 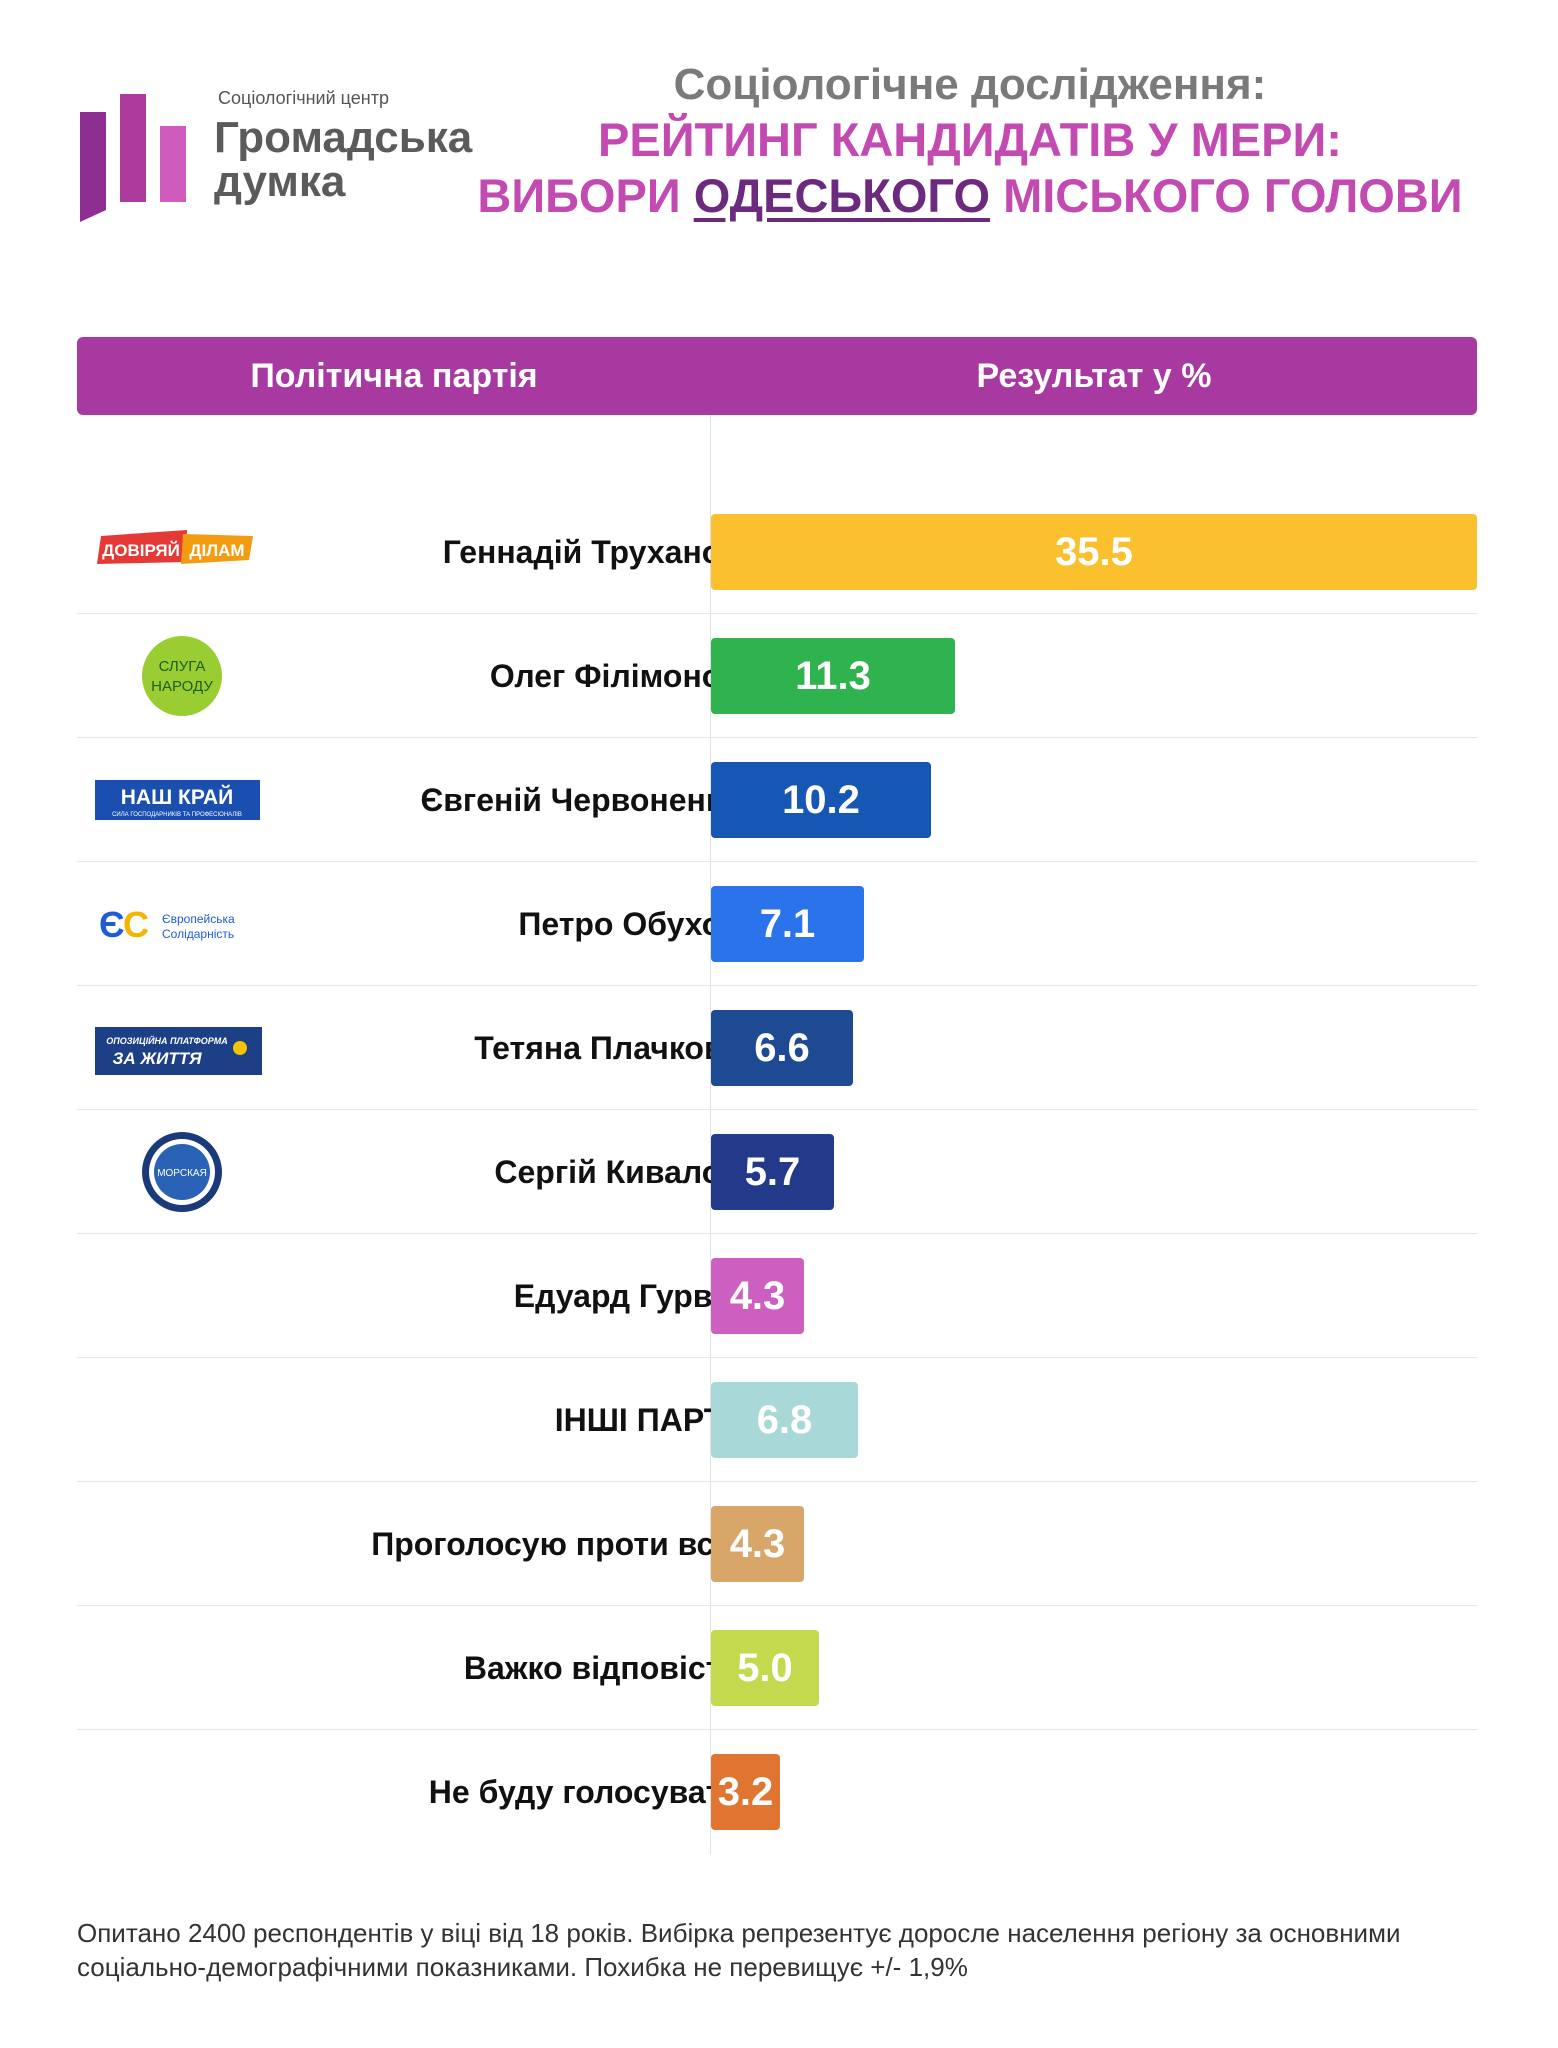 I want to click on chart-row: ДОВІРЯЙ ДІЛАМ Геннадій Труханов 35.5, so click(x=777, y=552).